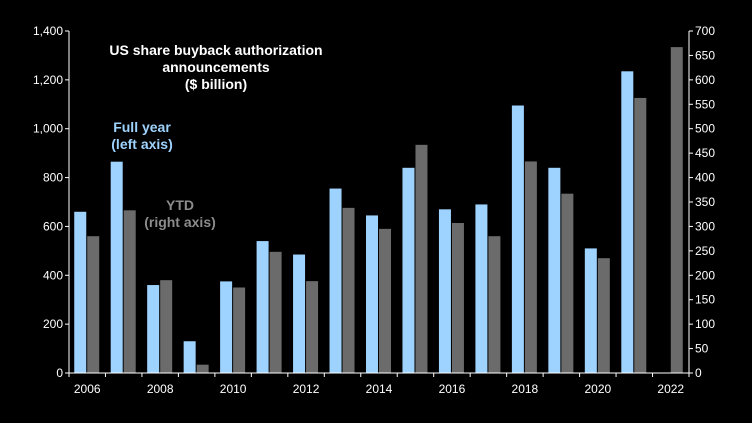  I want to click on series-label-full-year: Full year (left axis), so click(142, 136).